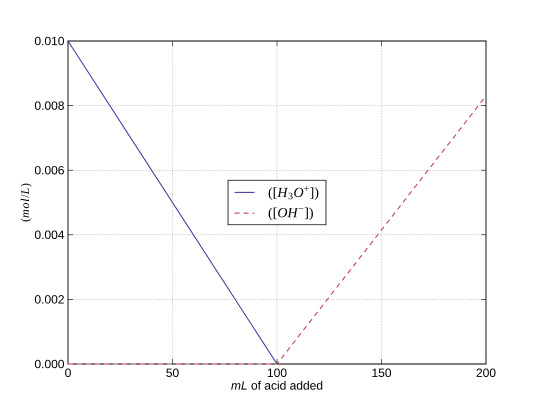 The height and width of the screenshot is (405, 540). Describe the element at coordinates (49, 105) in the screenshot. I see `y-tick-label: 0.008` at that location.